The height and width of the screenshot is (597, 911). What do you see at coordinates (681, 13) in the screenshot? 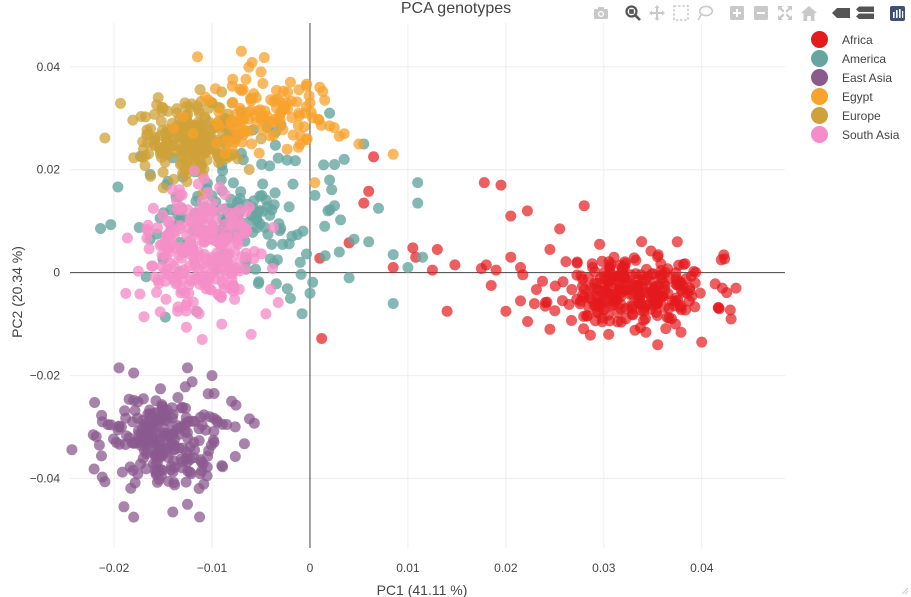
I see `box-select-button` at bounding box center [681, 13].